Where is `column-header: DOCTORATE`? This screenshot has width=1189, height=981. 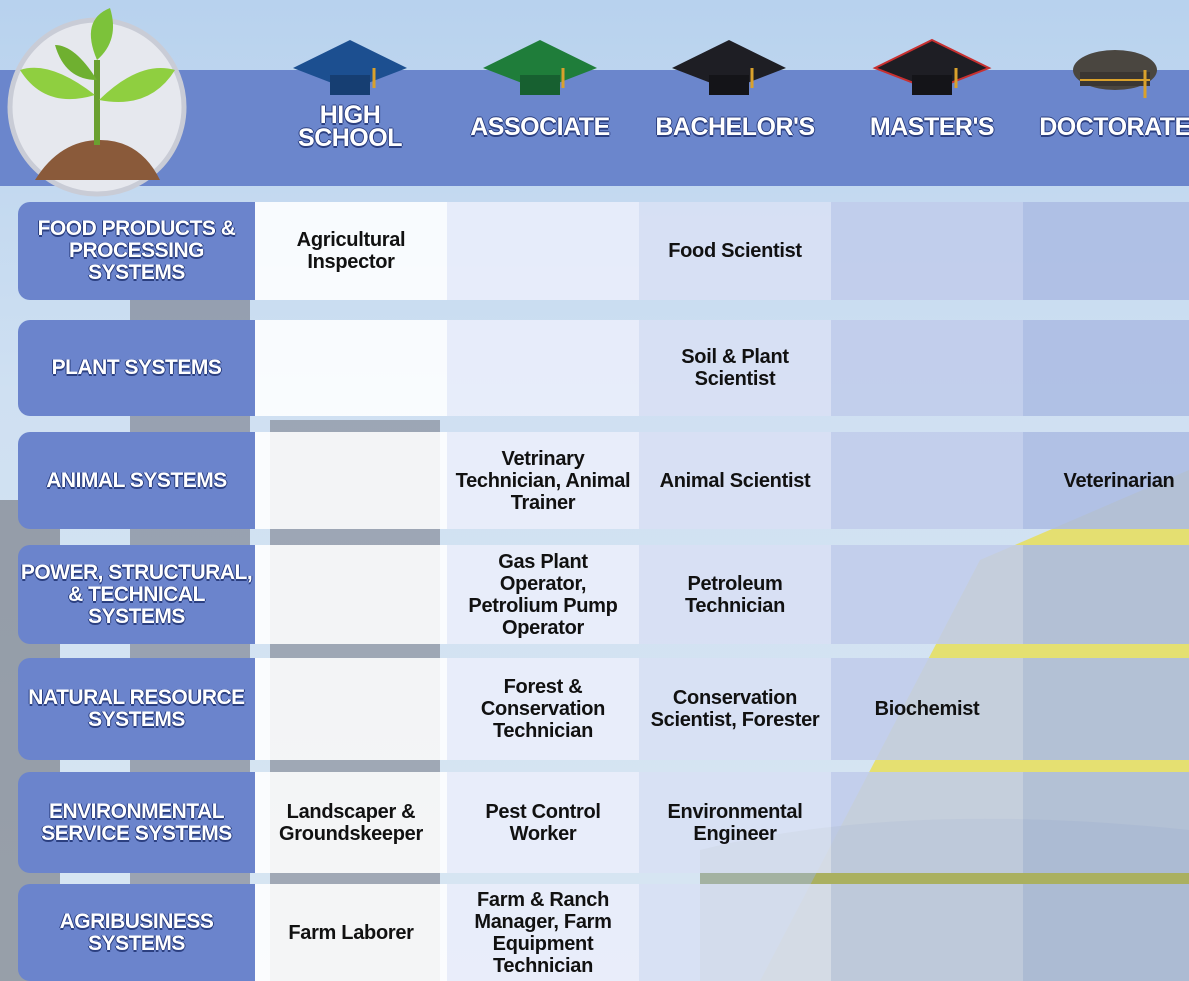
column-header: DOCTORATE is located at coordinates (1114, 127).